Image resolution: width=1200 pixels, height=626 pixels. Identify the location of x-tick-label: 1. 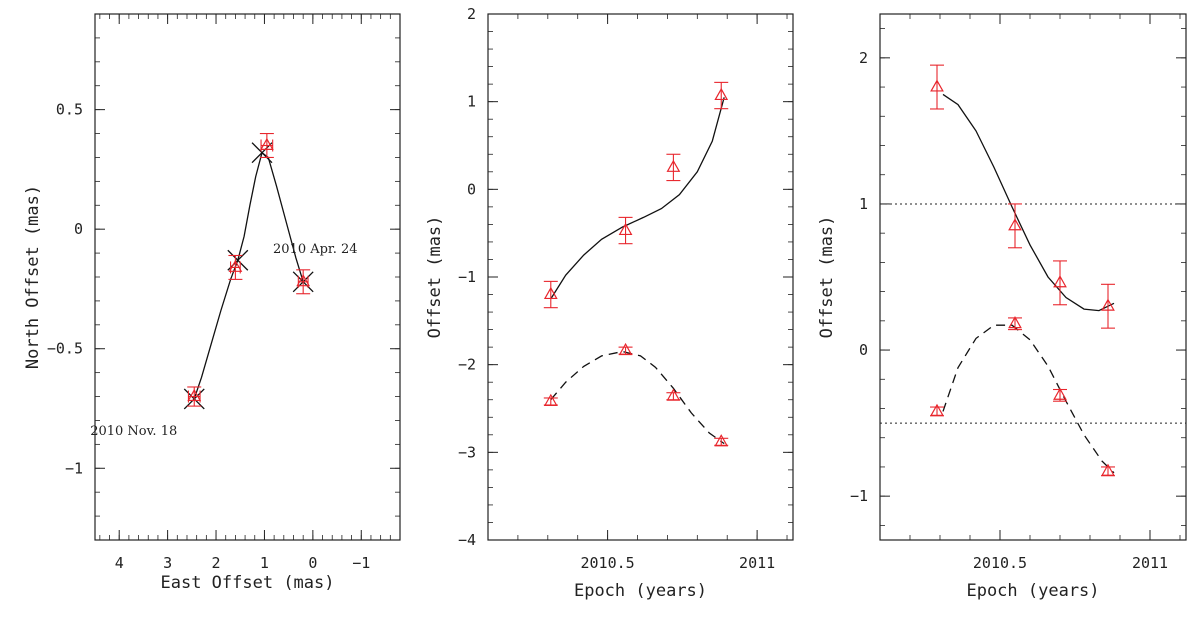
(264, 563).